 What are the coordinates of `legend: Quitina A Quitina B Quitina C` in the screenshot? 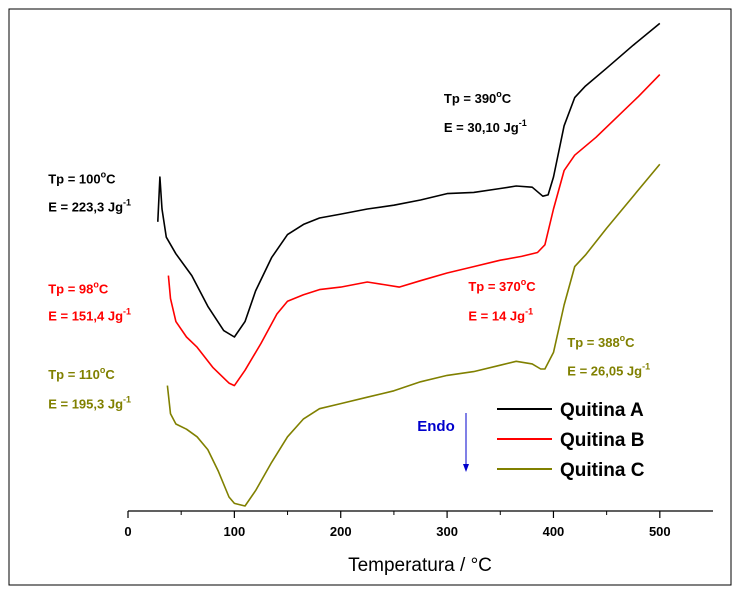 It's located at (571, 440).